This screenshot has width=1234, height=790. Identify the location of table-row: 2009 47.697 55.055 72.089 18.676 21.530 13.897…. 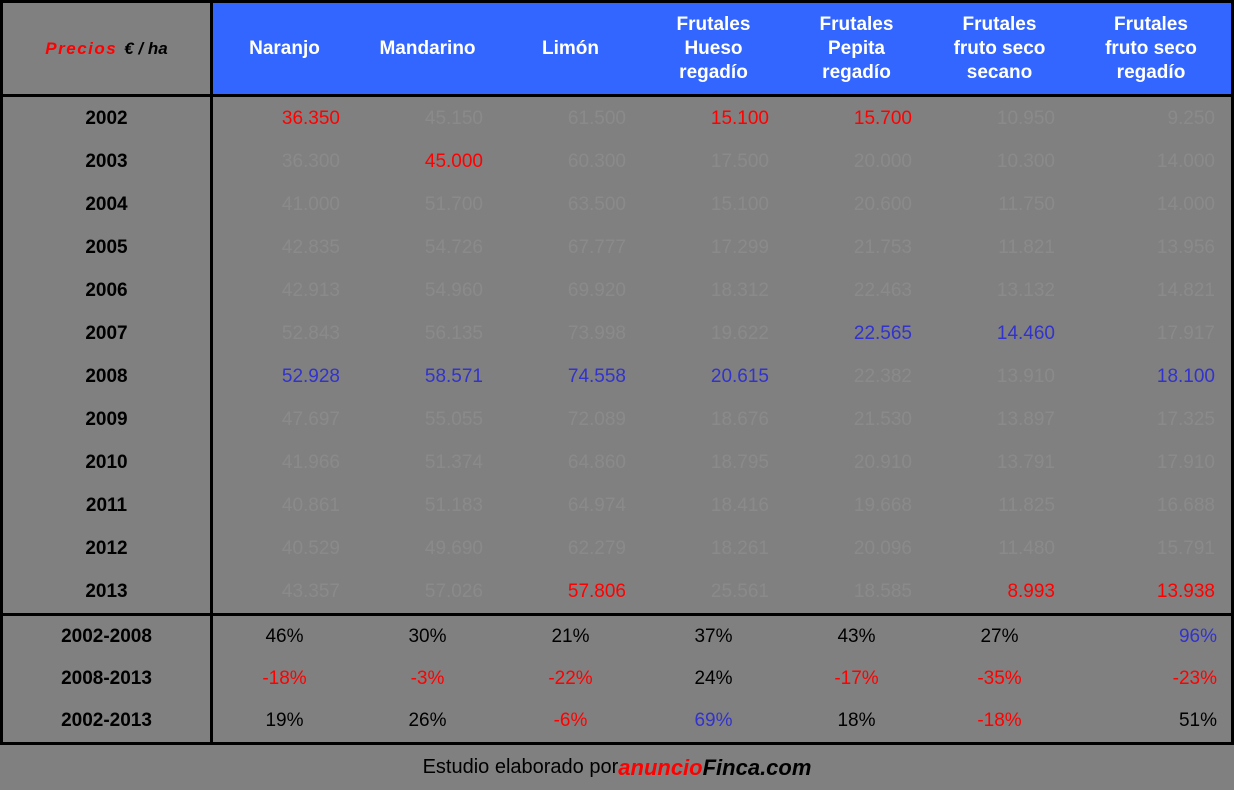
(617, 419).